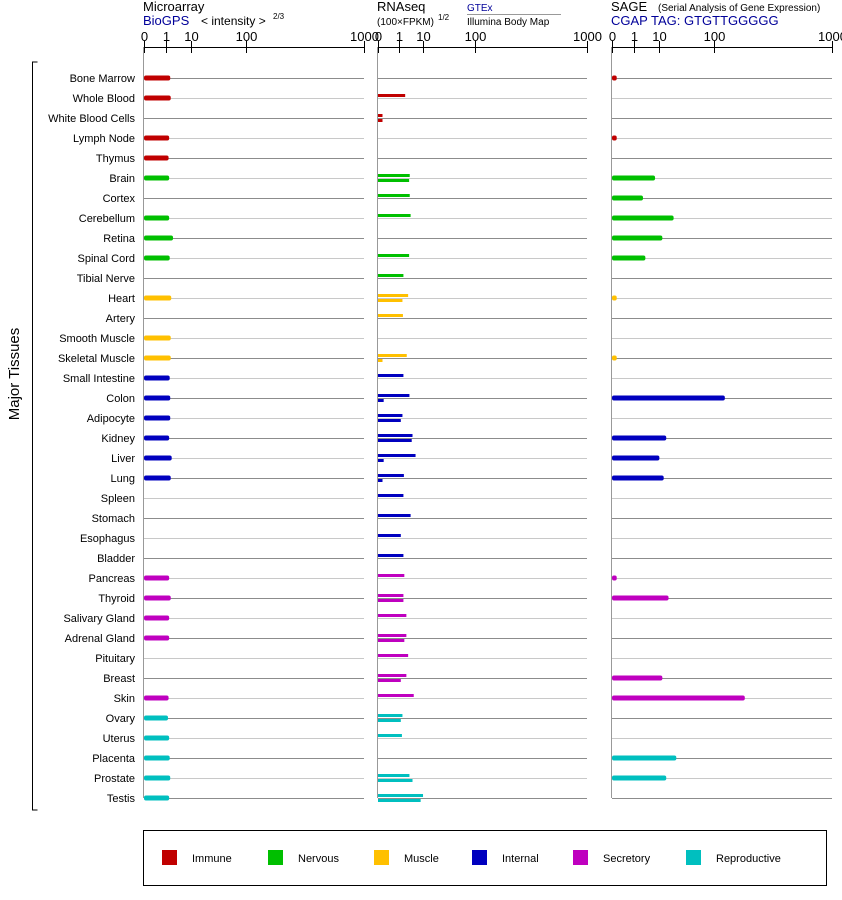 Image resolution: width=842 pixels, height=900 pixels. What do you see at coordinates (279, 16) in the screenshot?
I see `microarray-unit-exponent: 2/3` at bounding box center [279, 16].